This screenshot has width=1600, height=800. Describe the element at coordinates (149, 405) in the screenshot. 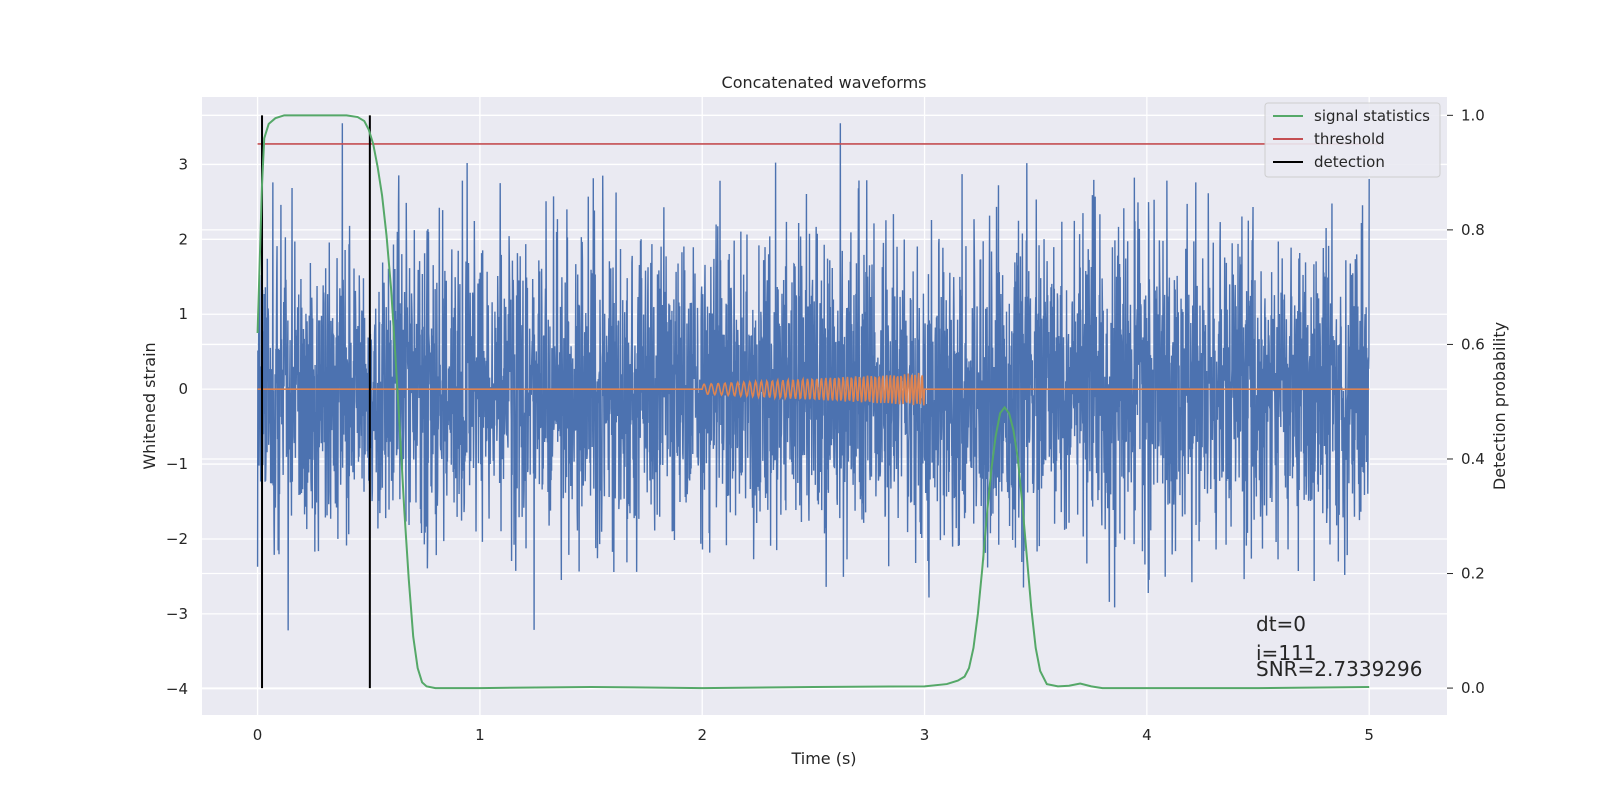

I see `y-axis-label: Whitened strain` at that location.